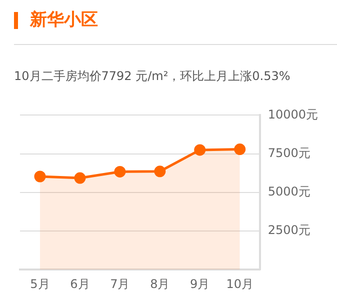  Describe the element at coordinates (160, 283) in the screenshot. I see `x-tick-label: 8月` at that location.